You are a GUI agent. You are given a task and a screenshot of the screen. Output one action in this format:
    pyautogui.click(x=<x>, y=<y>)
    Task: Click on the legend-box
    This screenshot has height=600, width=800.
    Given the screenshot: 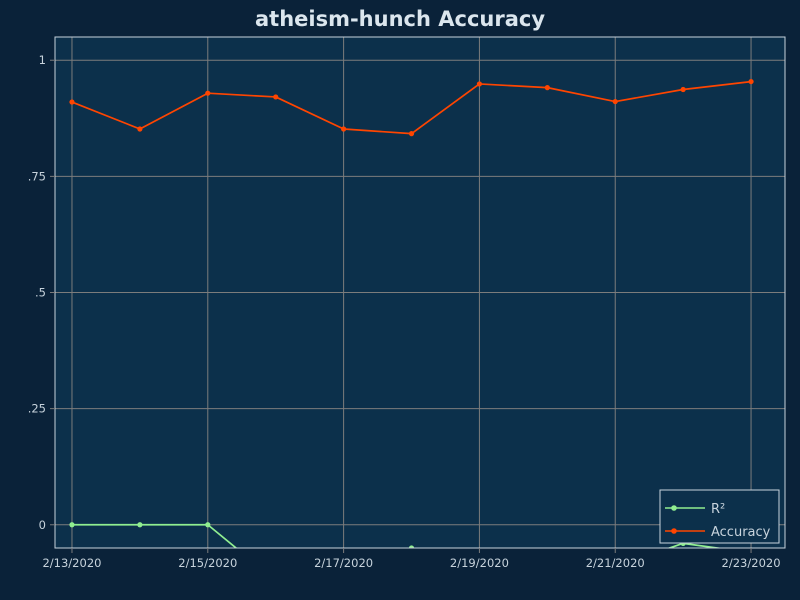 What is the action you would take?
    pyautogui.click(x=719, y=516)
    